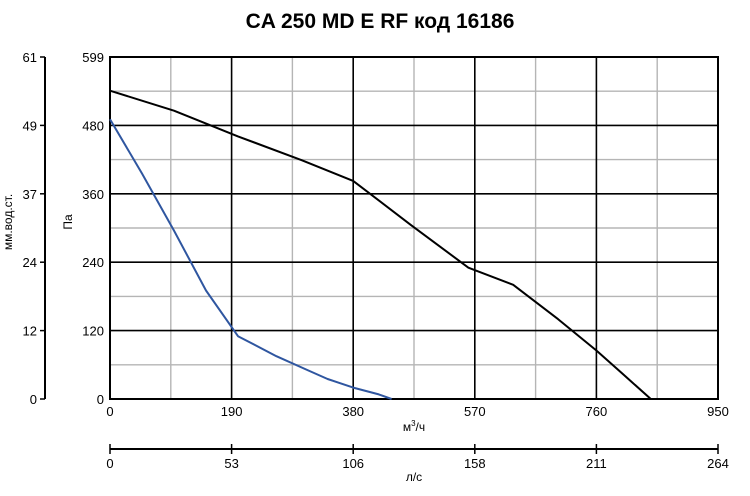 The image size is (750, 496). What do you see at coordinates (353, 463) in the screenshot?
I see `secondary-x-tick-label: 106` at bounding box center [353, 463].